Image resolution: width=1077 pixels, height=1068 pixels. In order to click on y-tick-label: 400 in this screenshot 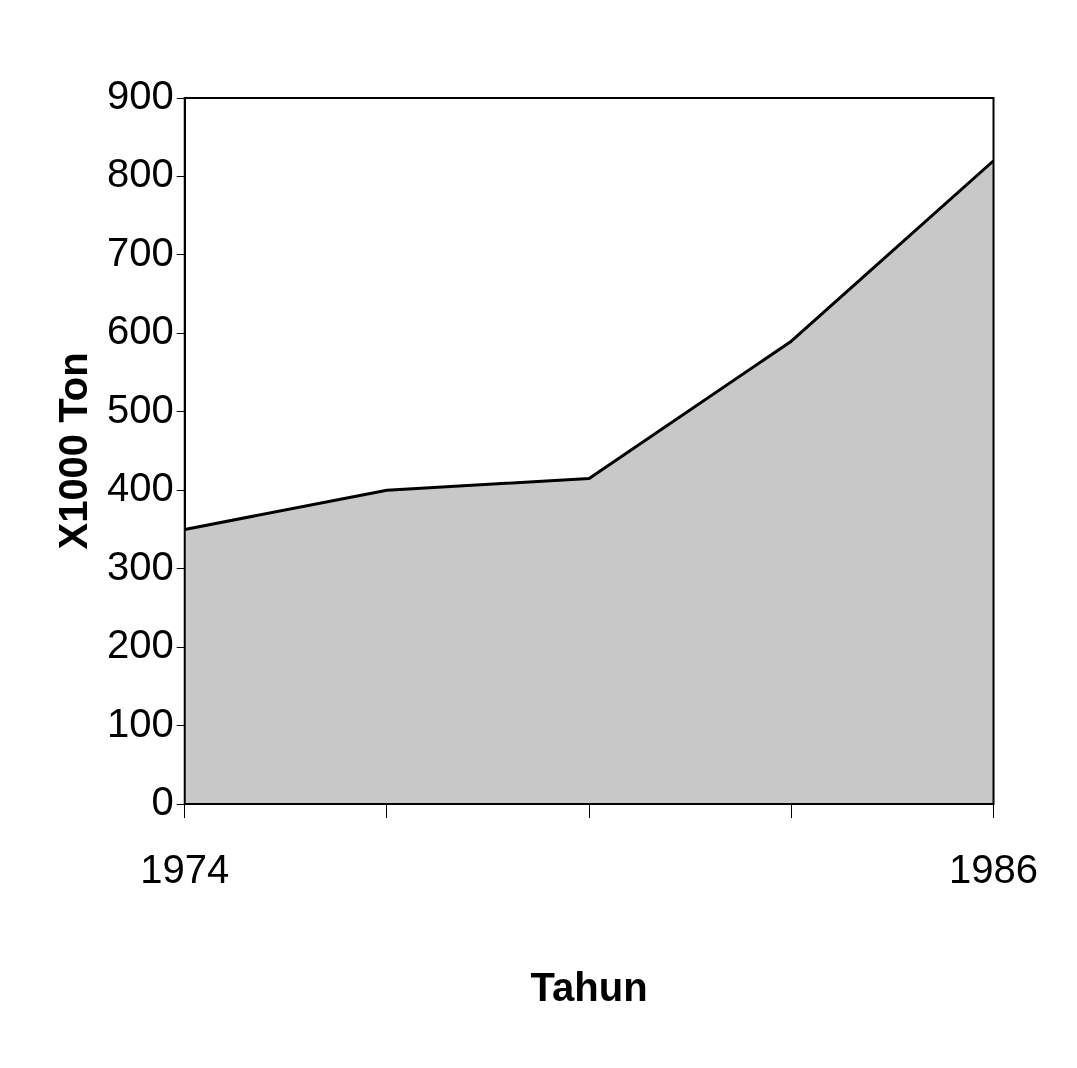, I will do `click(140, 487)`.